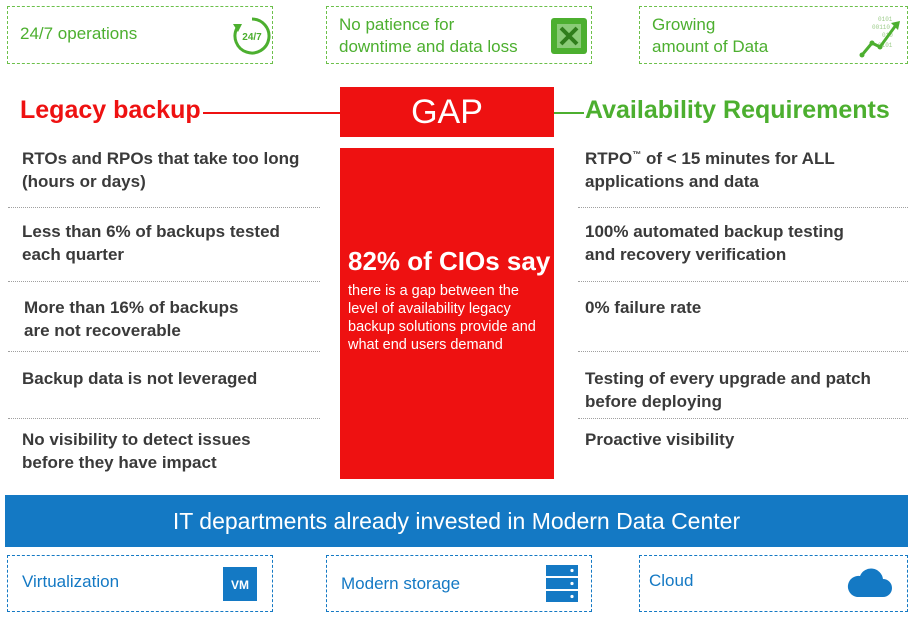 Image resolution: width=913 pixels, height=618 pixels. I want to click on availability-item-line: Testing of every upgrade and patch, so click(728, 378).